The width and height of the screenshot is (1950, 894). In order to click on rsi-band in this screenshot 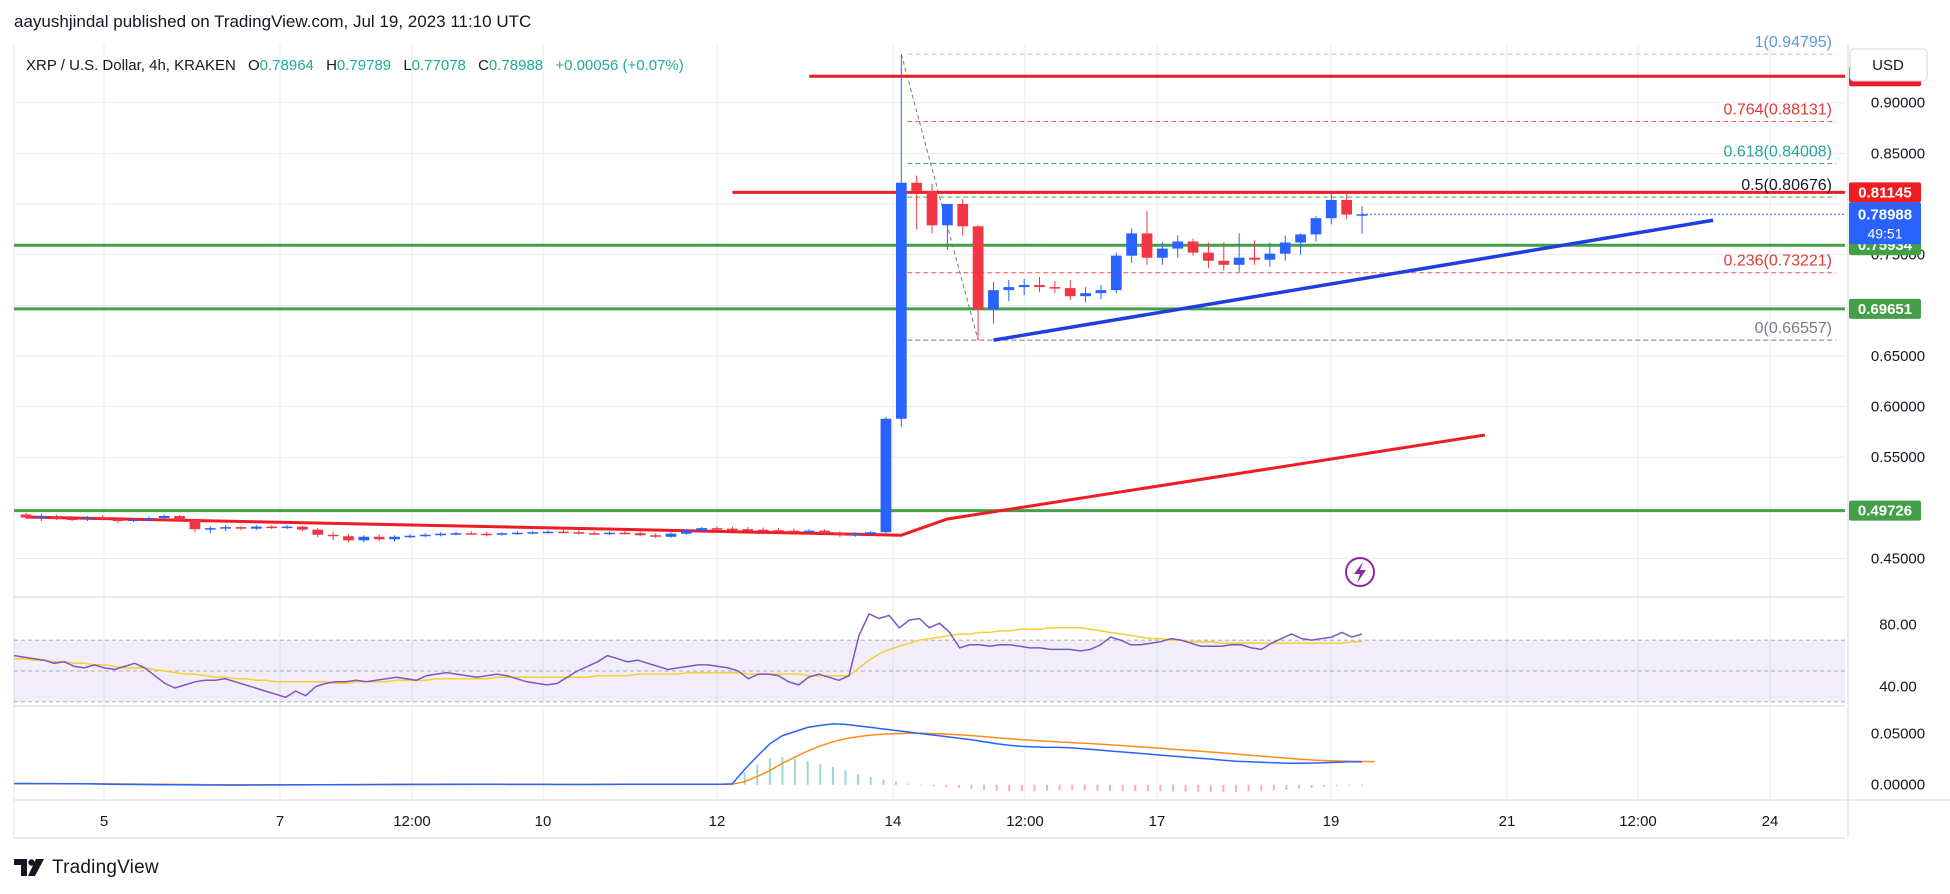, I will do `click(929, 671)`.